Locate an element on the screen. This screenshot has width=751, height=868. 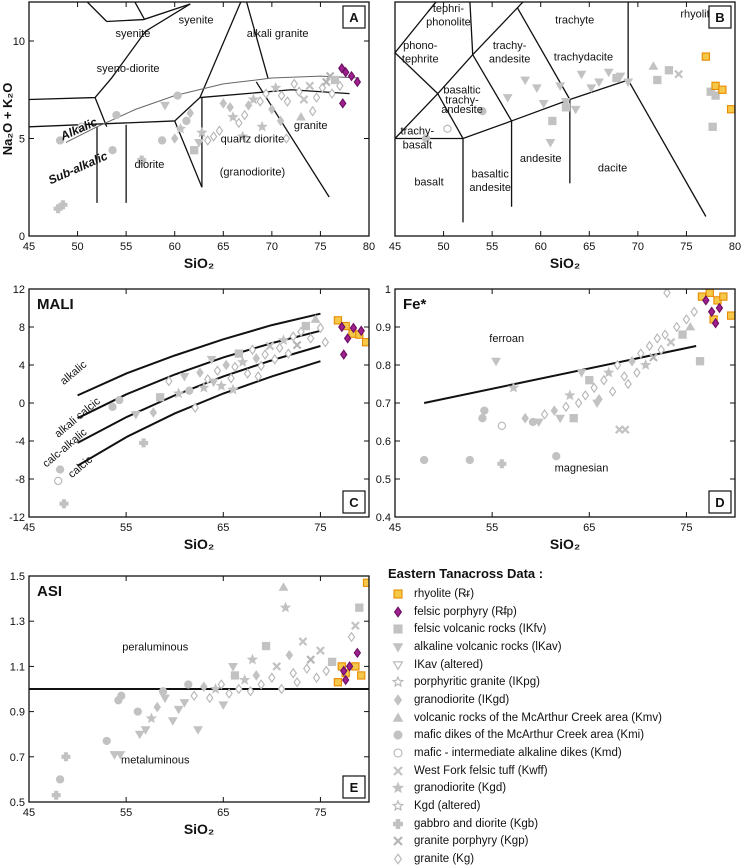
panel-label: A is located at coordinates (354, 17).